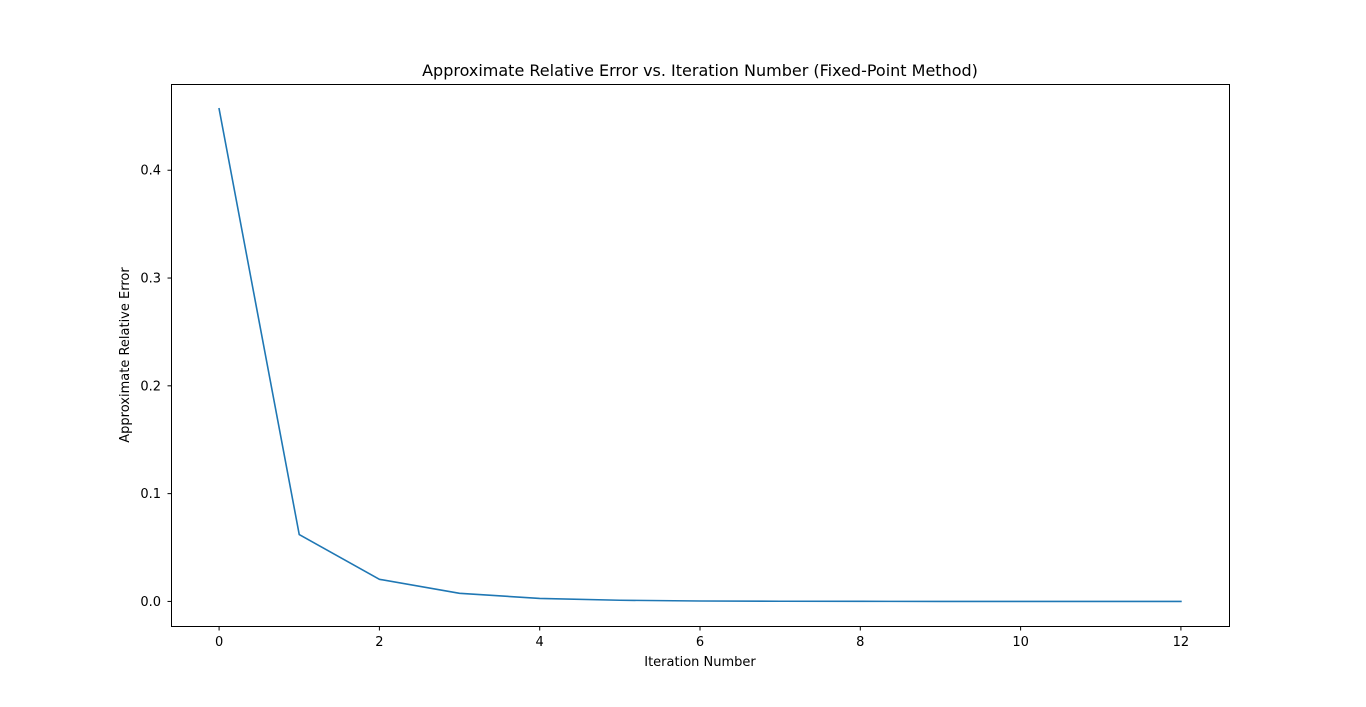 The height and width of the screenshot is (707, 1366). Describe the element at coordinates (1181, 642) in the screenshot. I see `x-tick-label: 12` at that location.